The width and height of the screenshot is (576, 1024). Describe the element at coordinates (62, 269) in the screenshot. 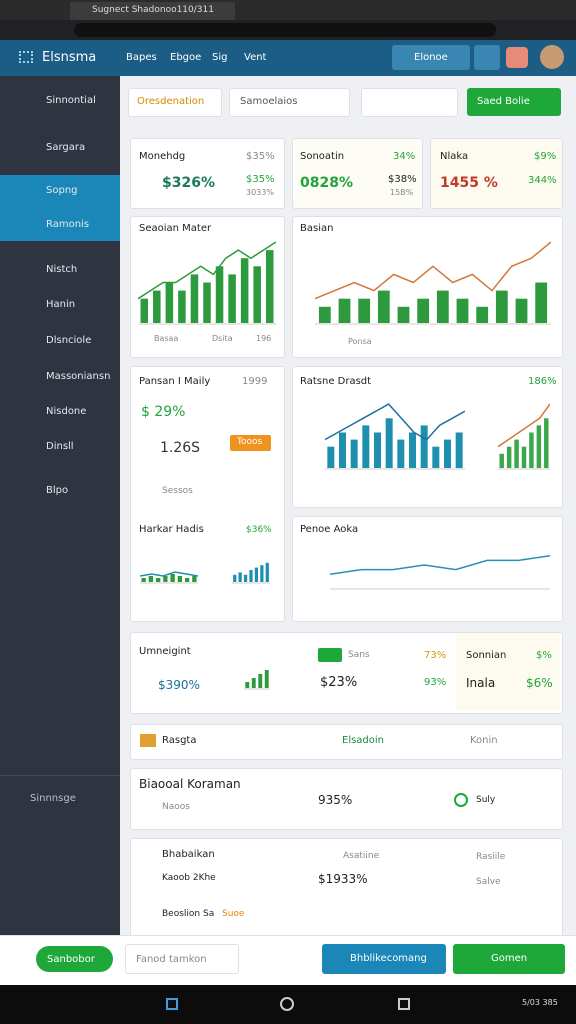

I see `sidebar-item: Nistch` at that location.